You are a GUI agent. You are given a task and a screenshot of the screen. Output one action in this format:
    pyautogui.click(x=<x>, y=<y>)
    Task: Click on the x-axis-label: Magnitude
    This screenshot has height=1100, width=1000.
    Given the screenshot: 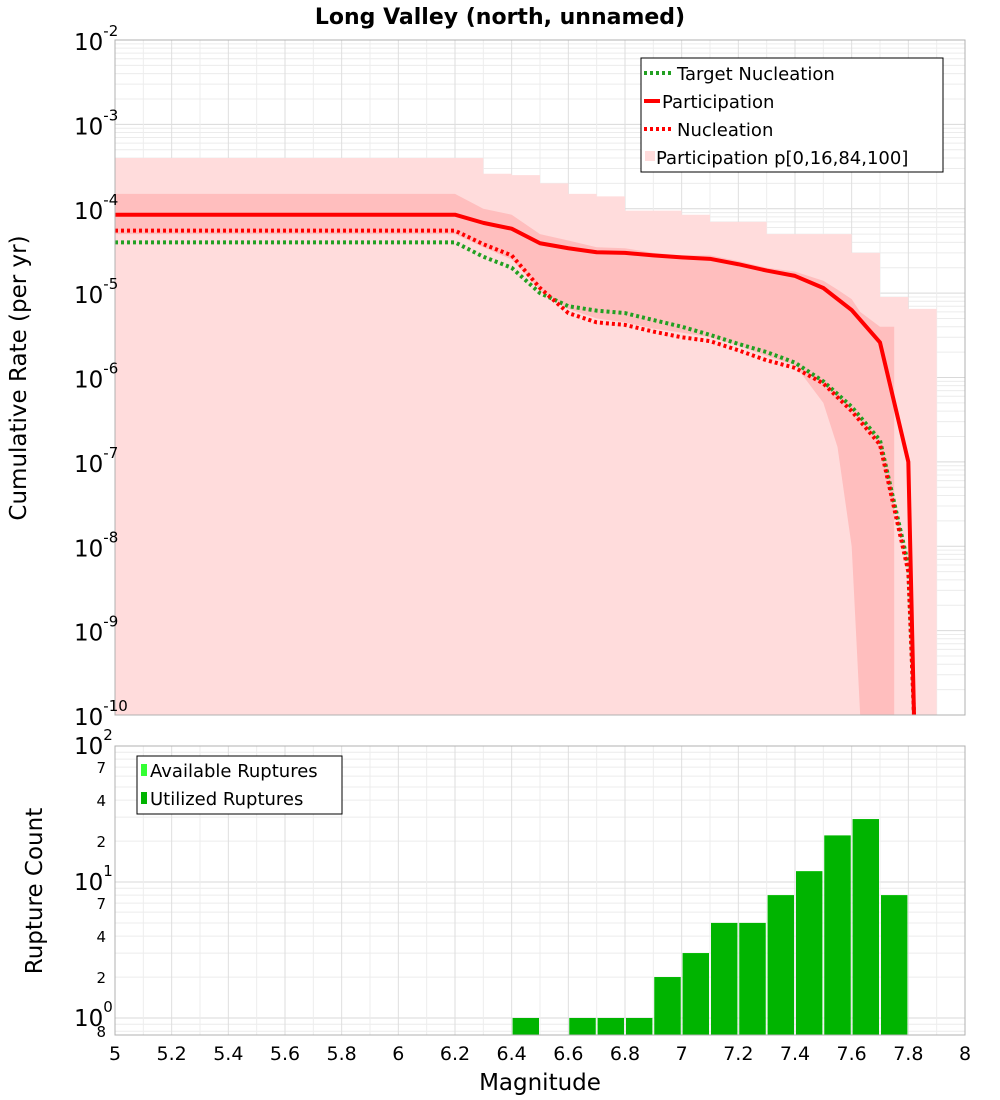 What is the action you would take?
    pyautogui.click(x=540, y=1083)
    